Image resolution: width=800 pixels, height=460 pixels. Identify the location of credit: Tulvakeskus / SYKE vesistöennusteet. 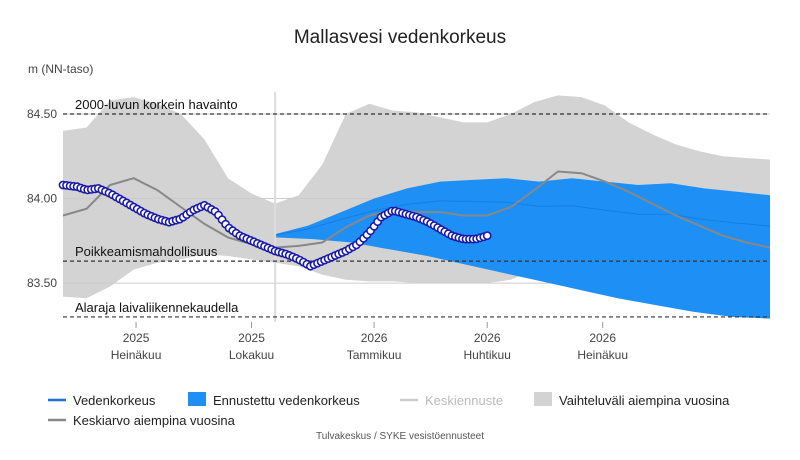
(400, 436).